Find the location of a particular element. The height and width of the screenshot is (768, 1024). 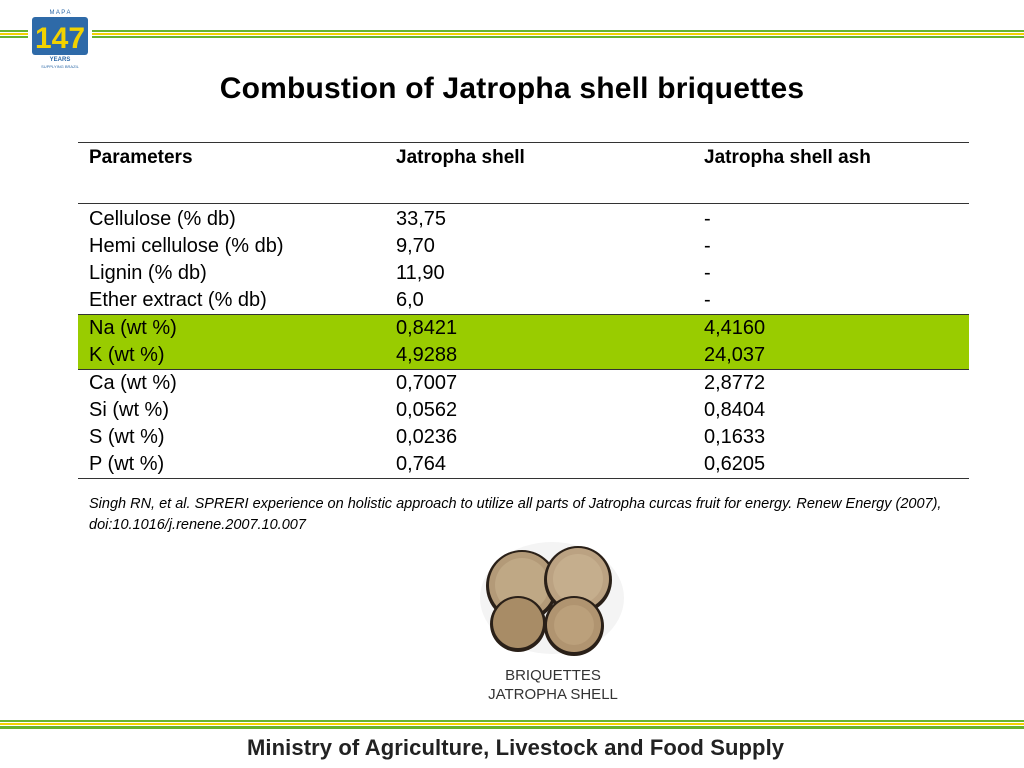

cell-parameter: Na (wt %) is located at coordinates (231, 328).